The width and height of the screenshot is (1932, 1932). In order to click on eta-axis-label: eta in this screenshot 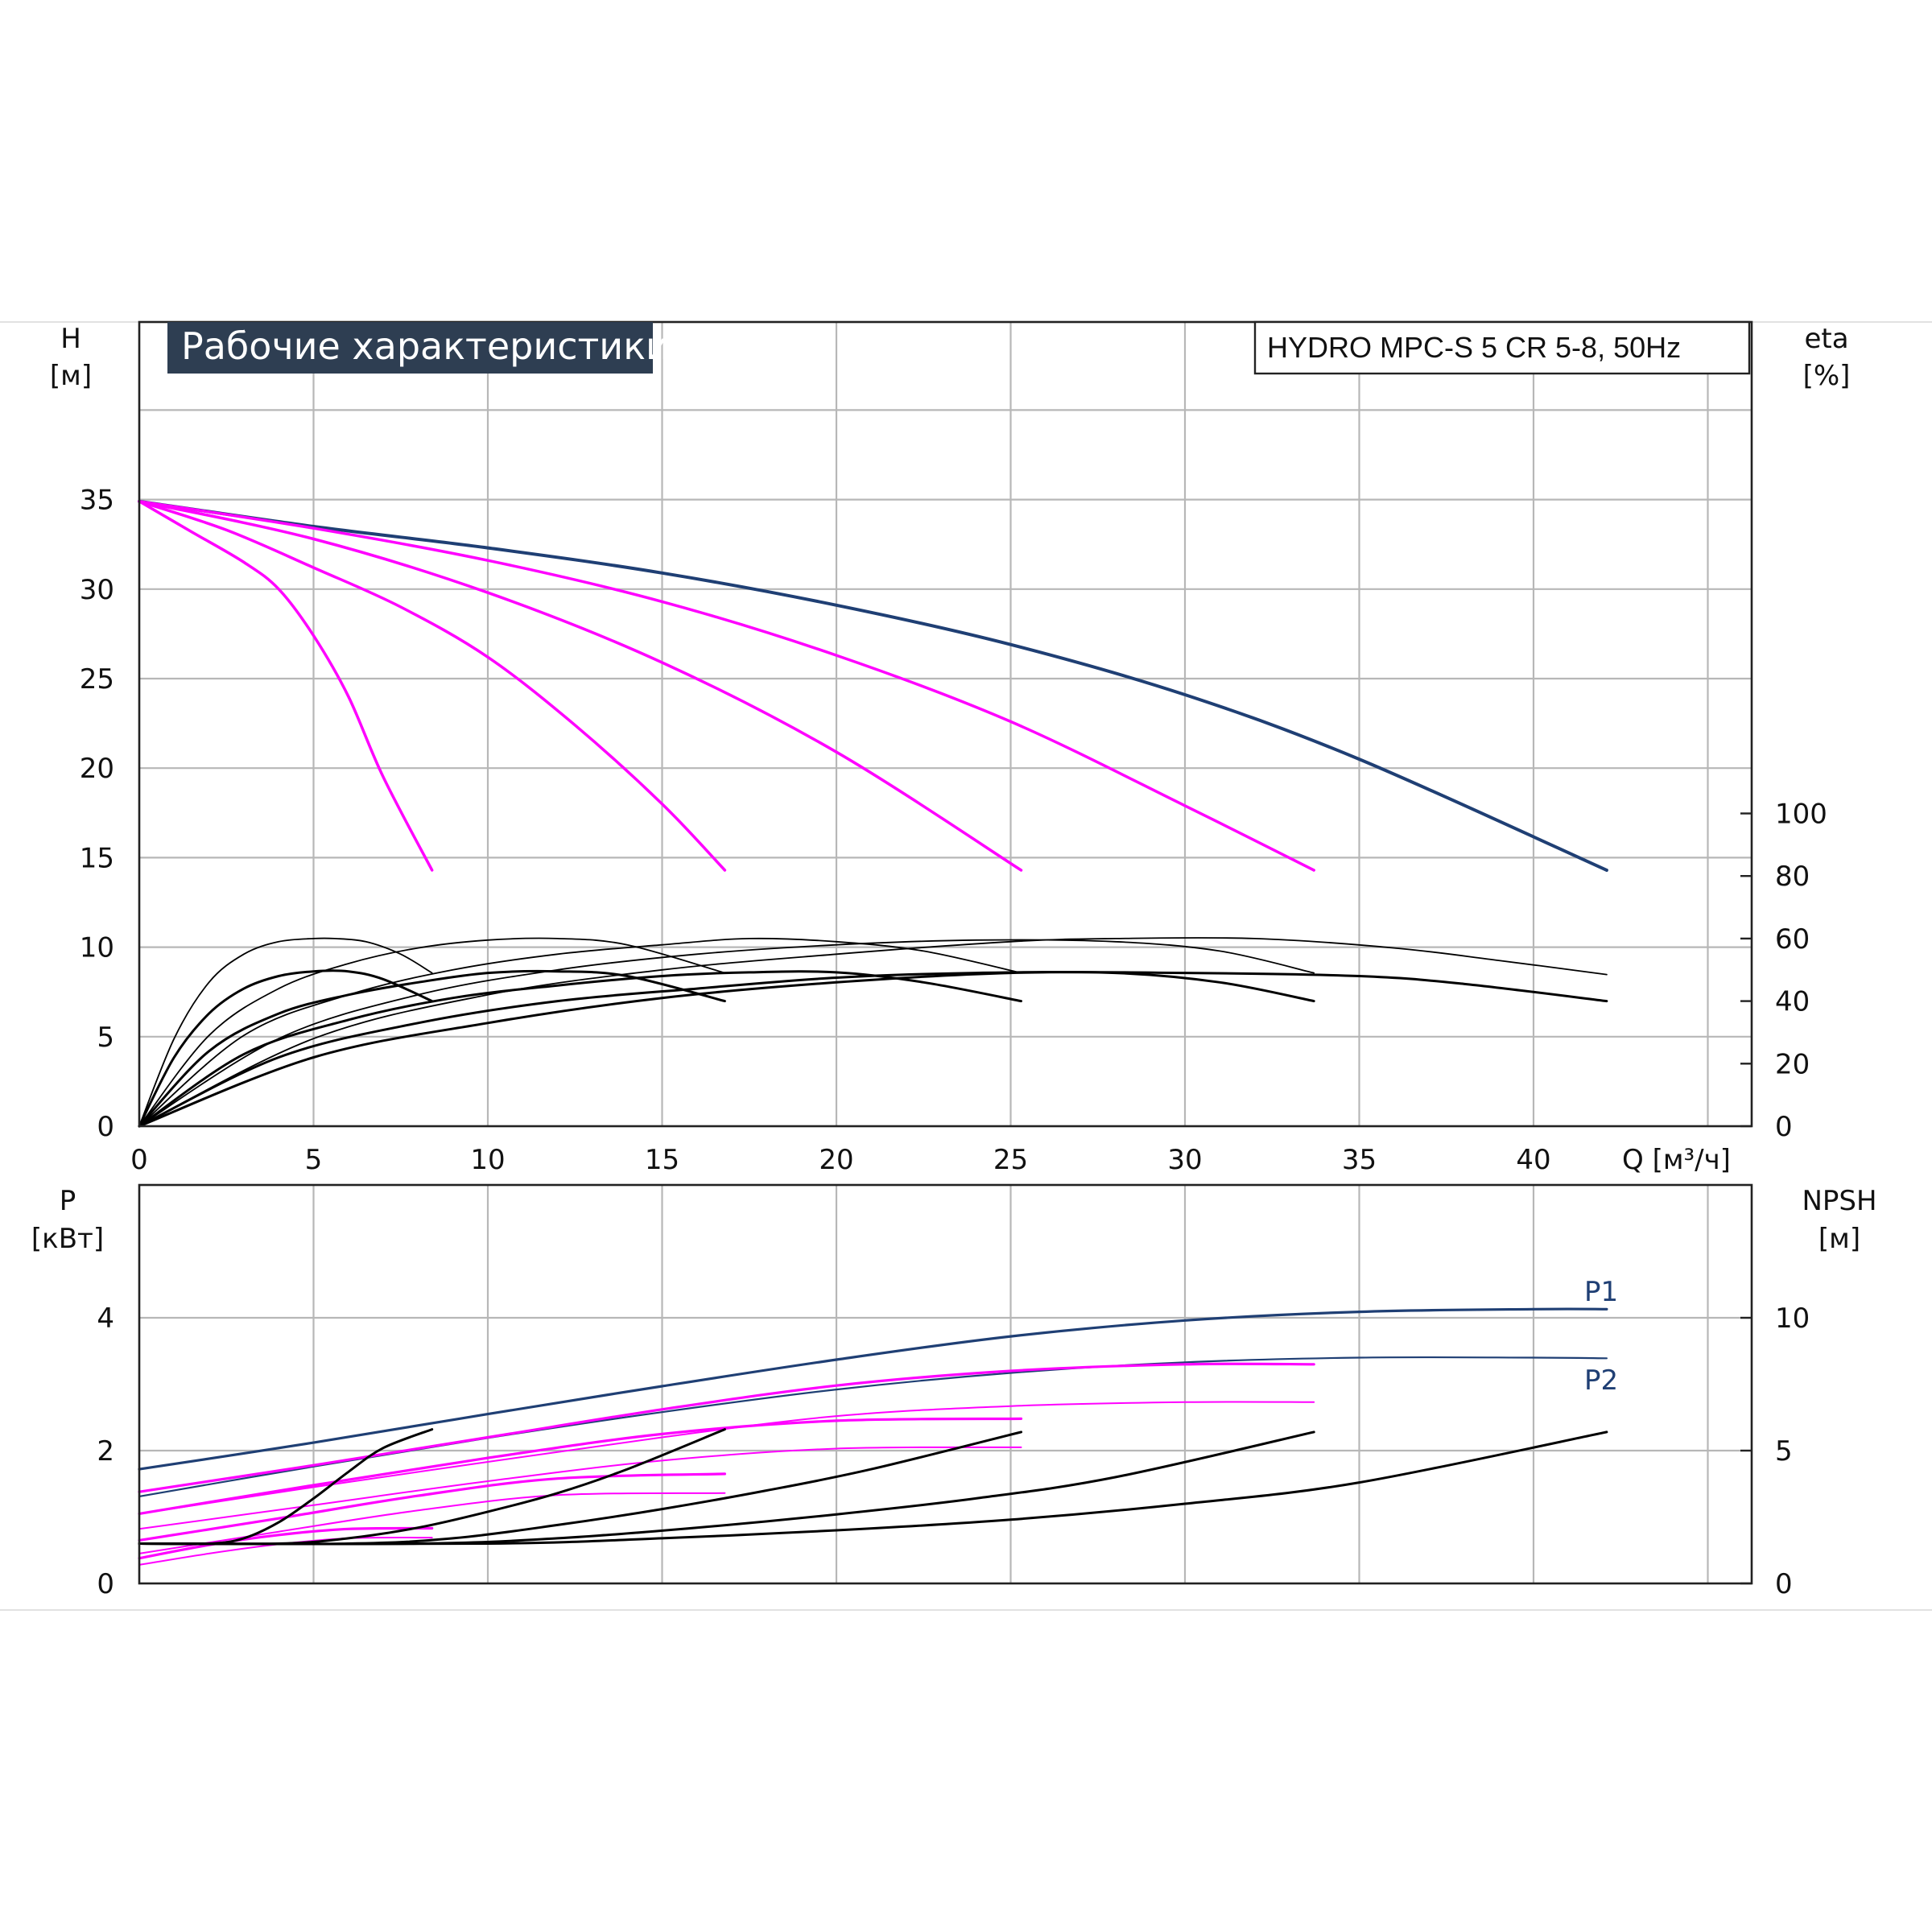, I will do `click(1826, 339)`.